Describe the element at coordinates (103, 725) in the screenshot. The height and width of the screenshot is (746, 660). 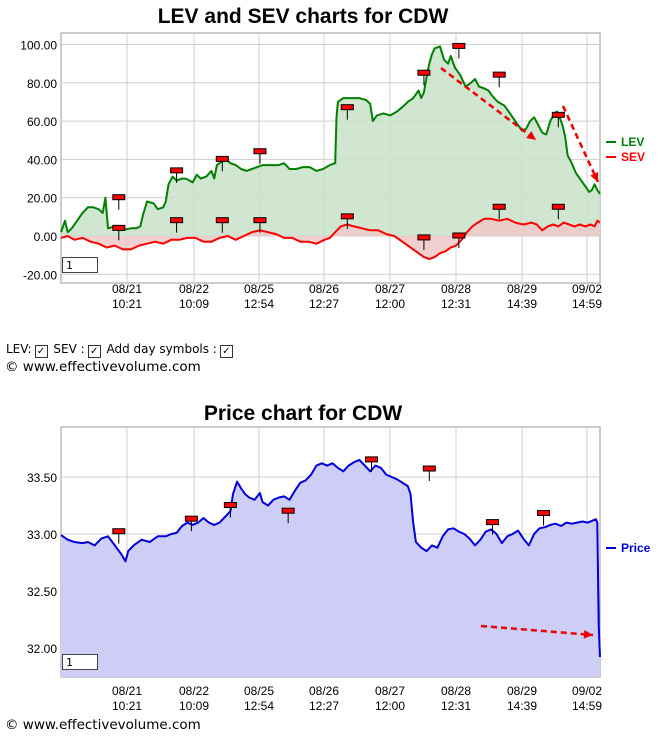
I see `copyright-bottom: © www.effectivevolume.com` at that location.